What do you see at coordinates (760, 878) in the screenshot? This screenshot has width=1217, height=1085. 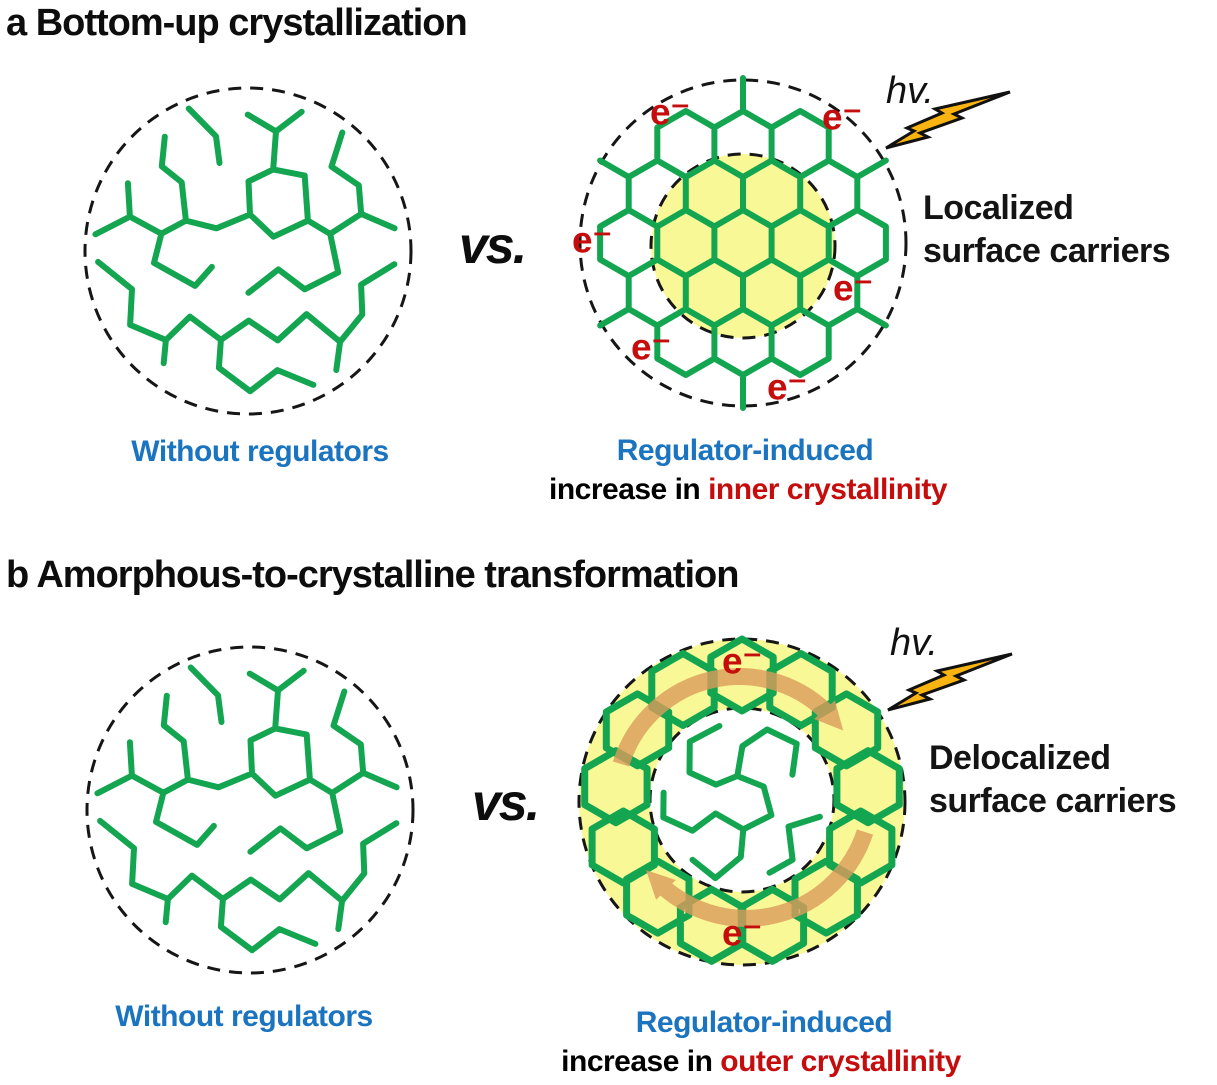 I see `clockwise-arrow-bottom` at bounding box center [760, 878].